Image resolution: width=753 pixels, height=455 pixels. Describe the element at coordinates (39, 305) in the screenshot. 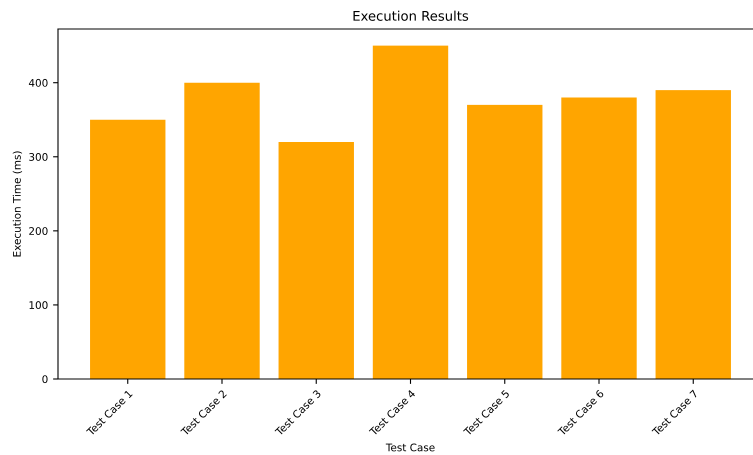

I see `y-tick-label: 100` at that location.